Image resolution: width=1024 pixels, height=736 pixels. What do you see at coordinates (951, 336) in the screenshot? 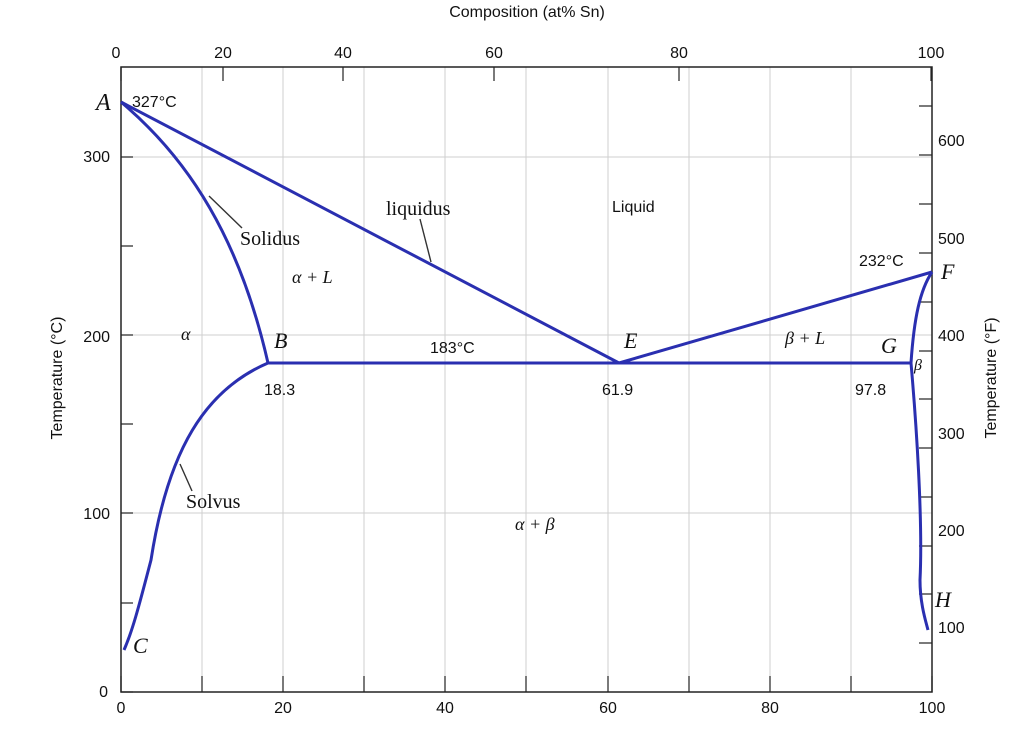
I see `right-tick-label: 400` at bounding box center [951, 336].